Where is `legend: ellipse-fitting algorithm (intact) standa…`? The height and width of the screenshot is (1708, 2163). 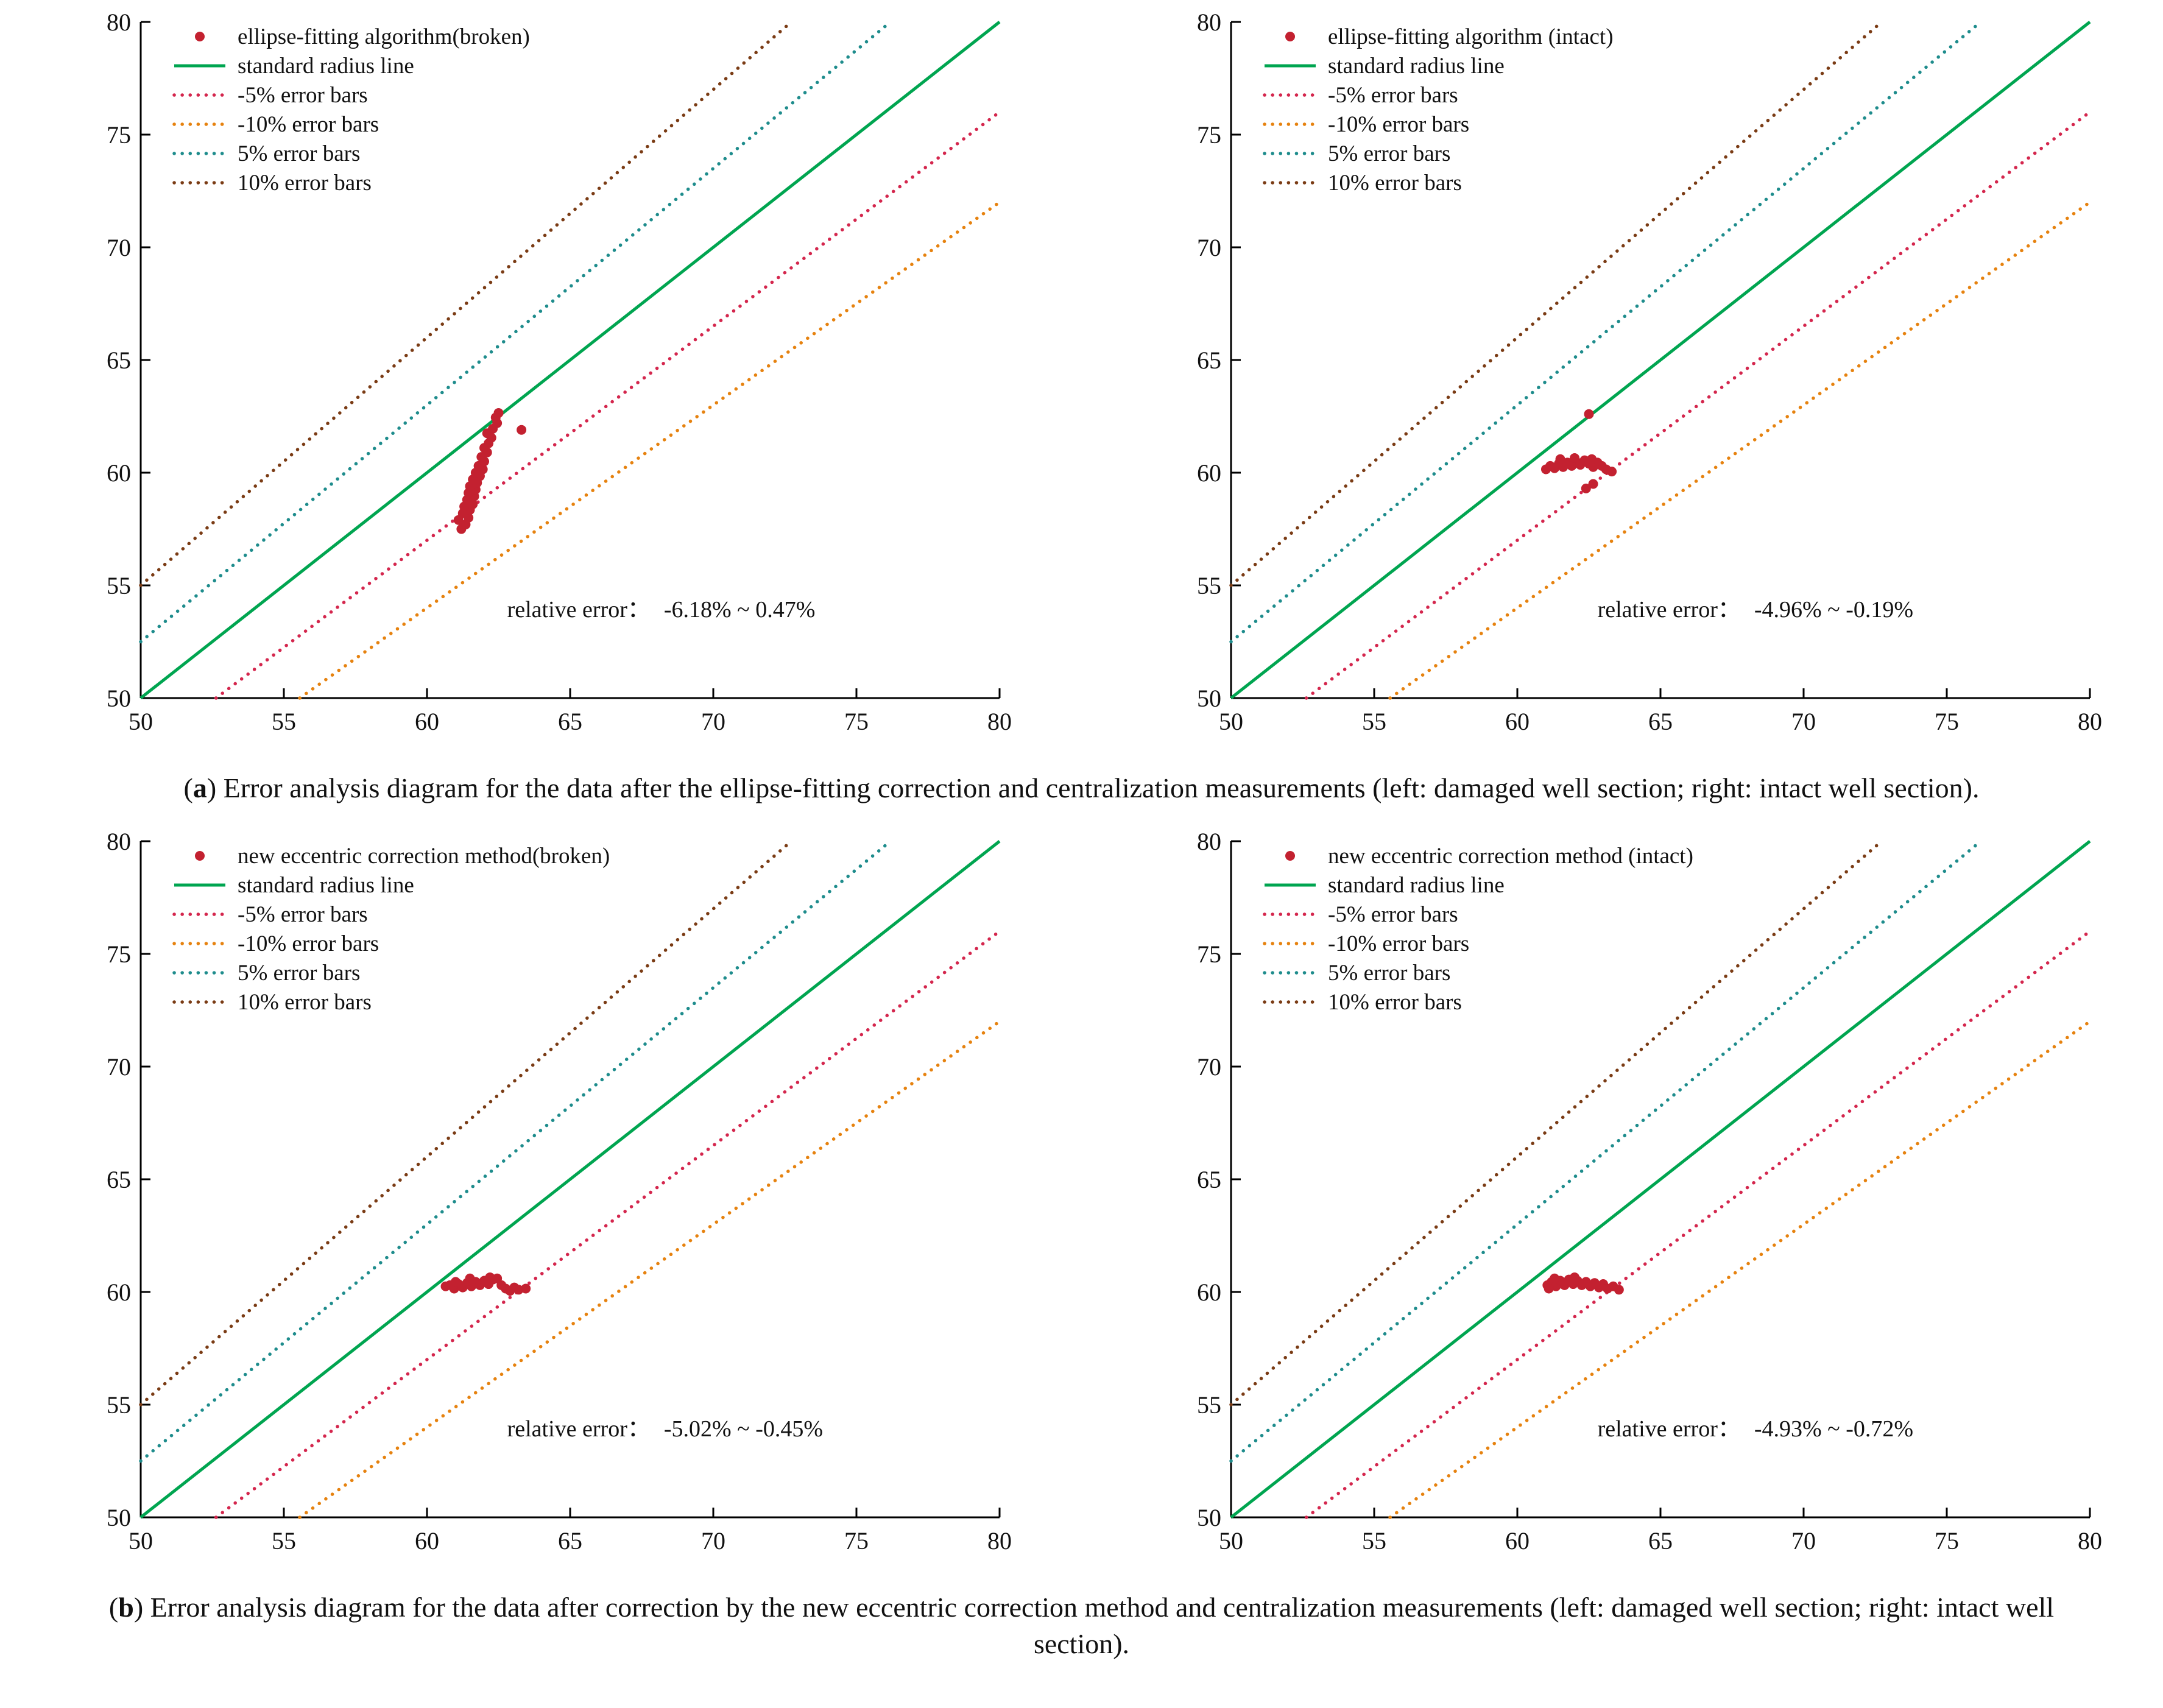 legend: ellipse-fitting algorithm (intact) standa… is located at coordinates (1438, 110).